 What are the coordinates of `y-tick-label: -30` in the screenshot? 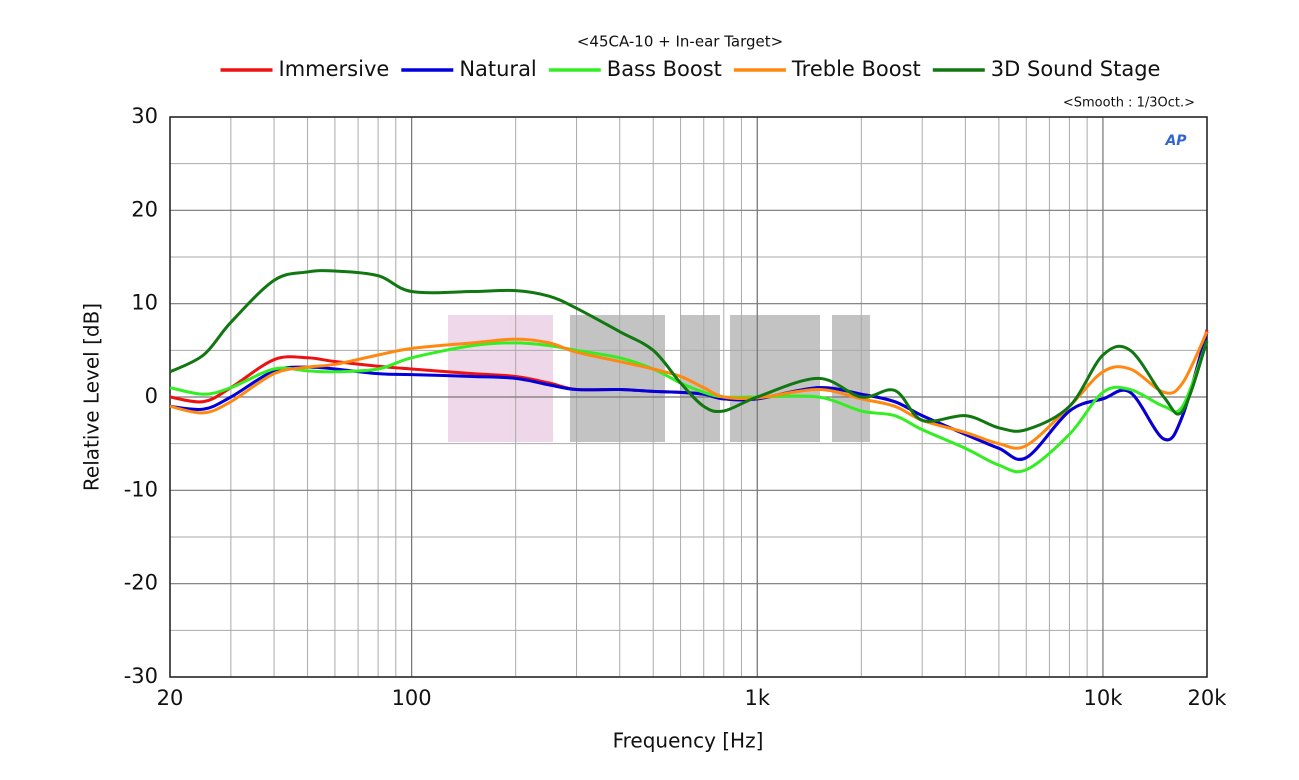 It's located at (141, 676).